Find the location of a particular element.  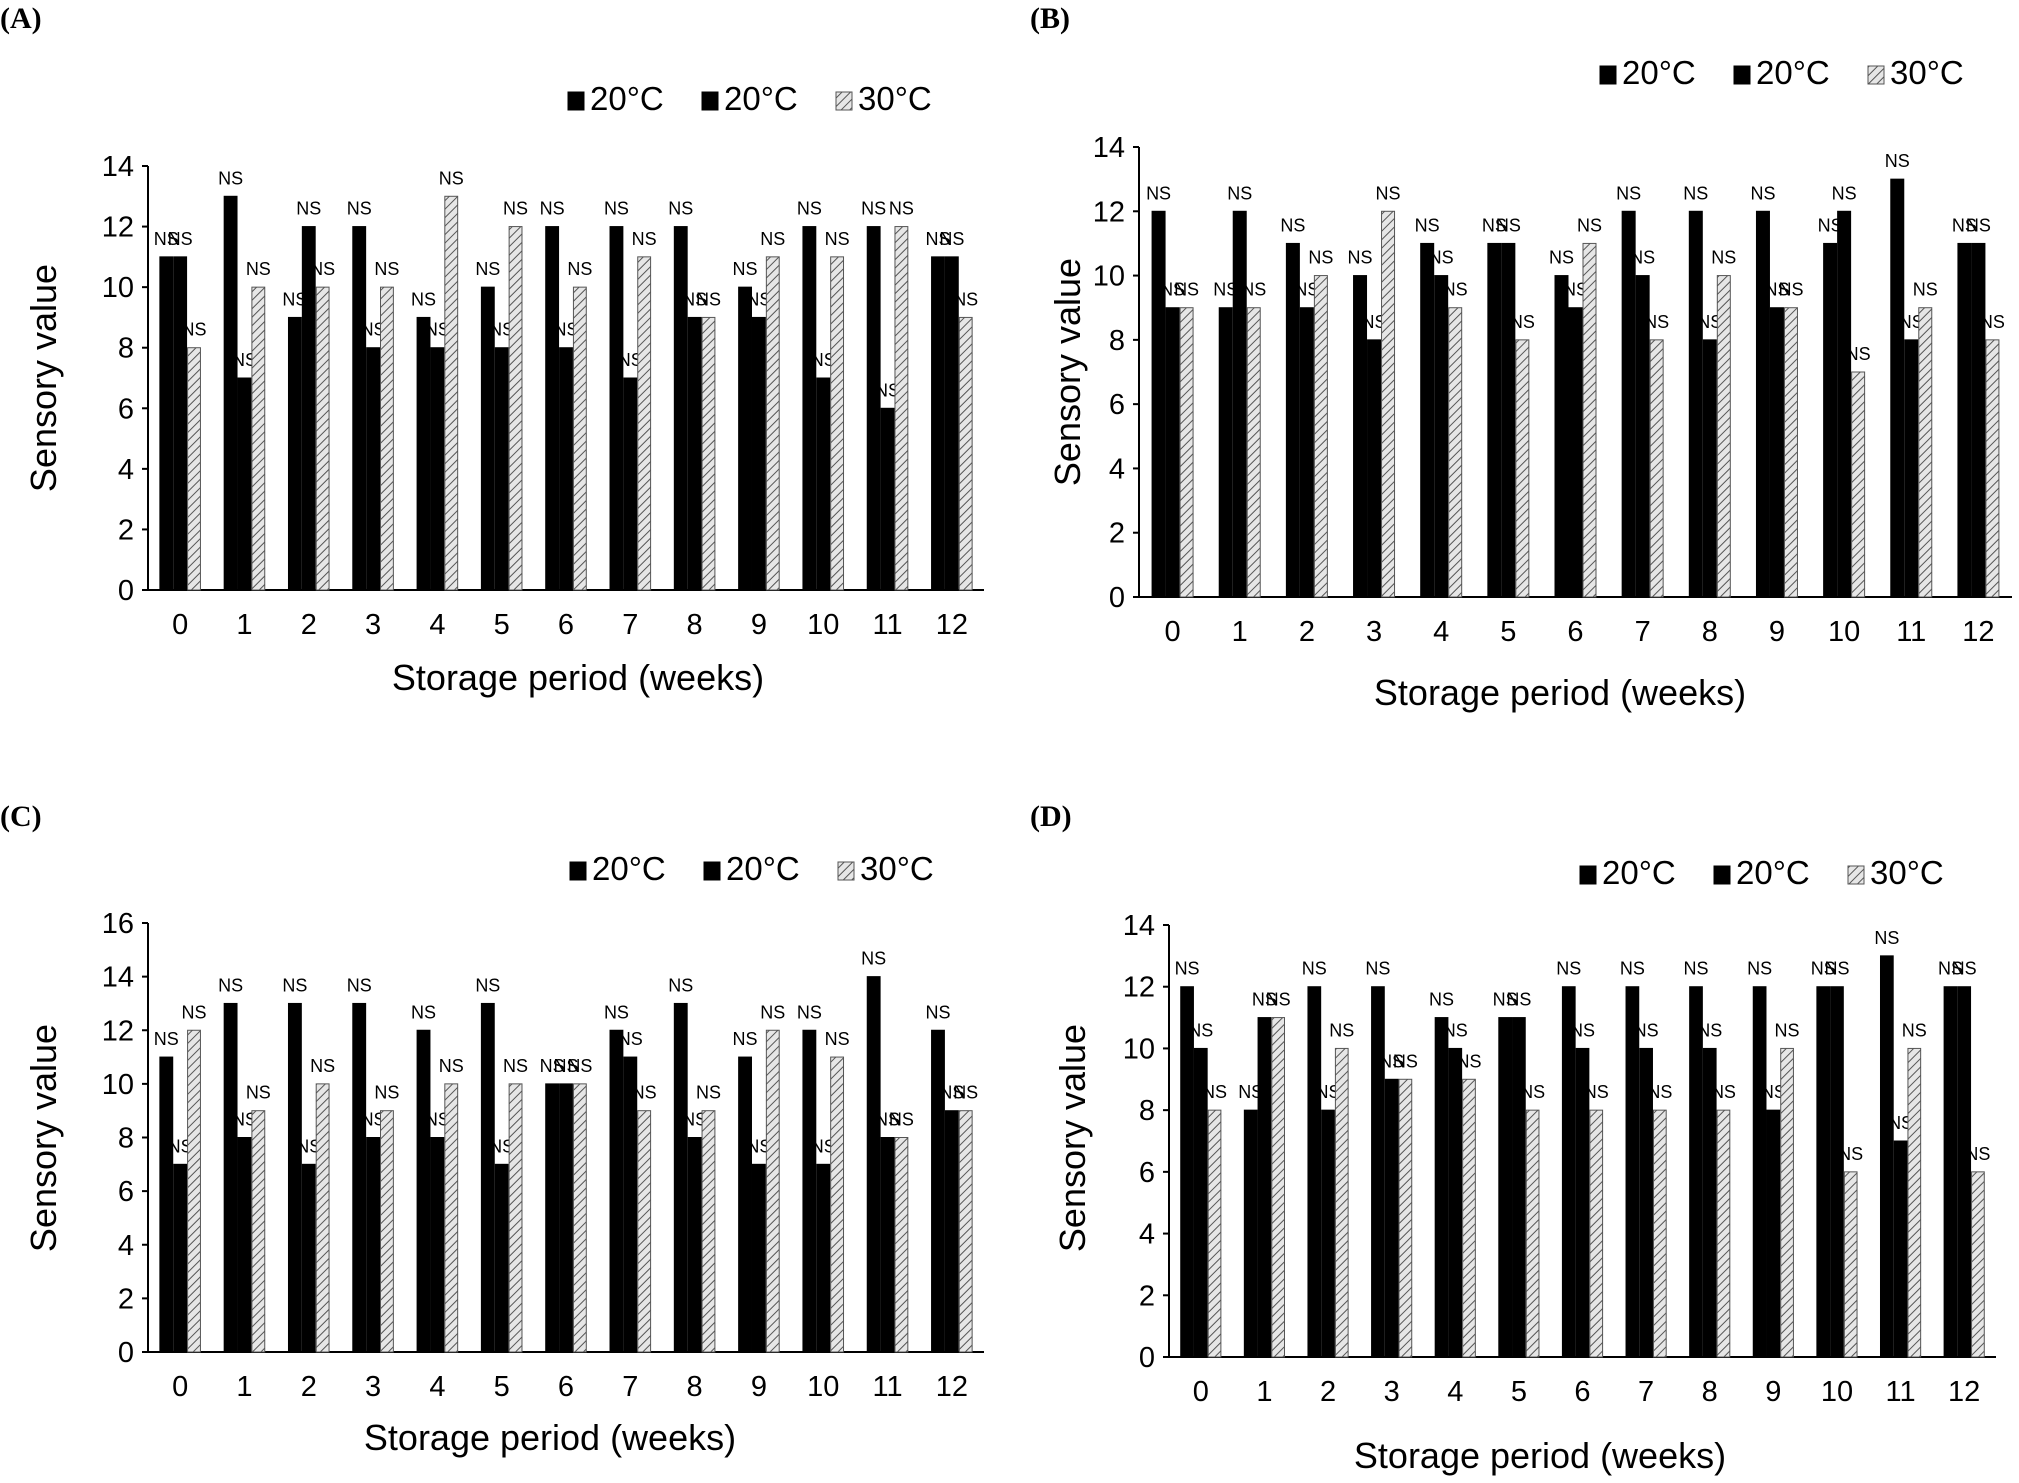

y-axis-title: Sensory value is located at coordinates (43, 1138).